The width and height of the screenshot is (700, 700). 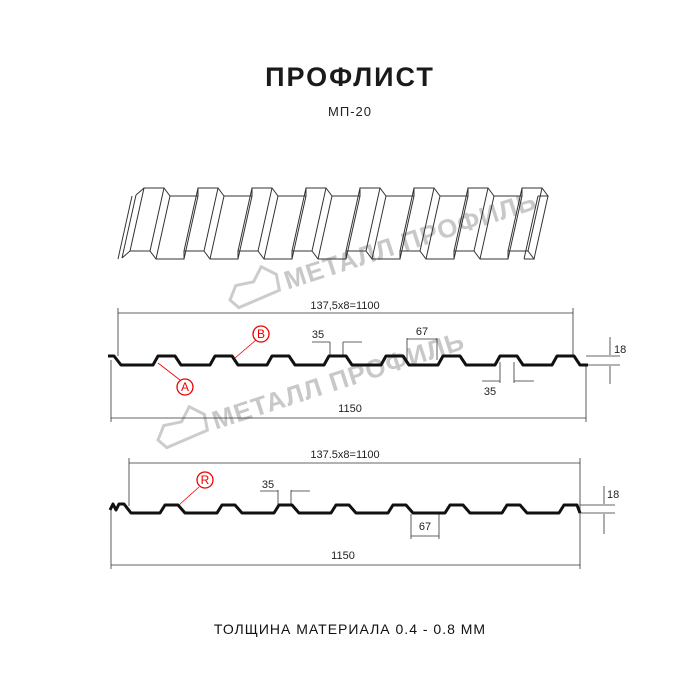 I want to click on bottom-width-label: 35, so click(x=490, y=392).